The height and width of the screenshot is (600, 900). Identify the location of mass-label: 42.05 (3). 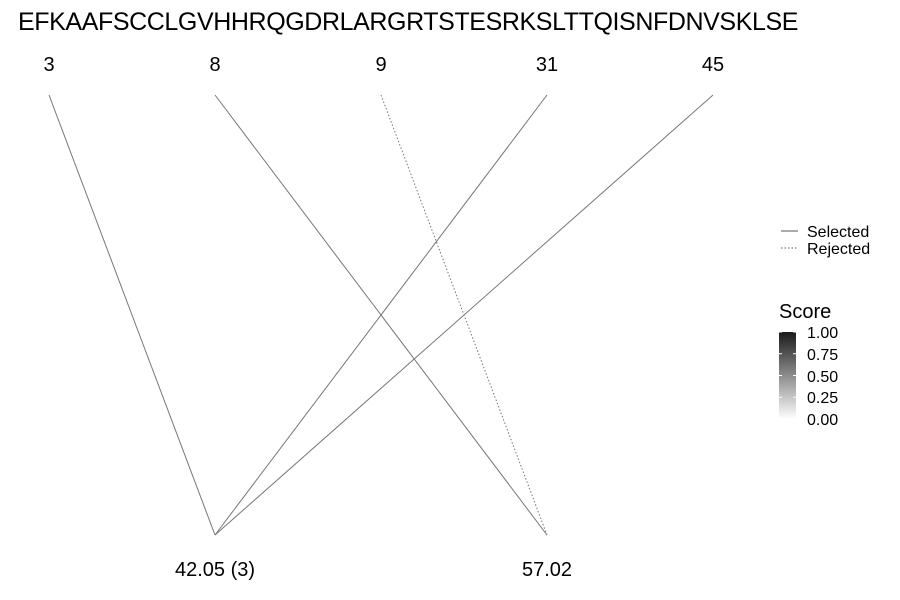
(215, 570).